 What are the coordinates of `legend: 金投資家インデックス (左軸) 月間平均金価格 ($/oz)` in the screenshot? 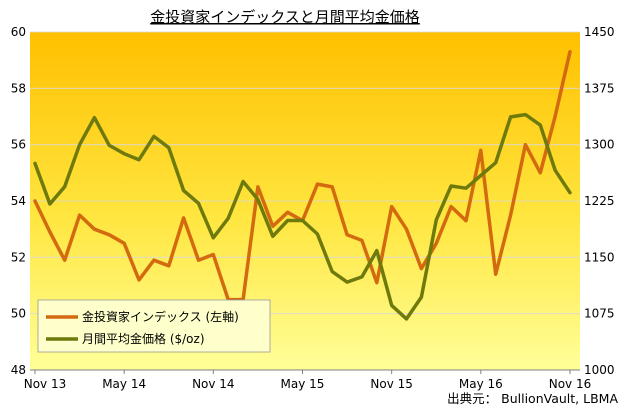 It's located at (154, 326).